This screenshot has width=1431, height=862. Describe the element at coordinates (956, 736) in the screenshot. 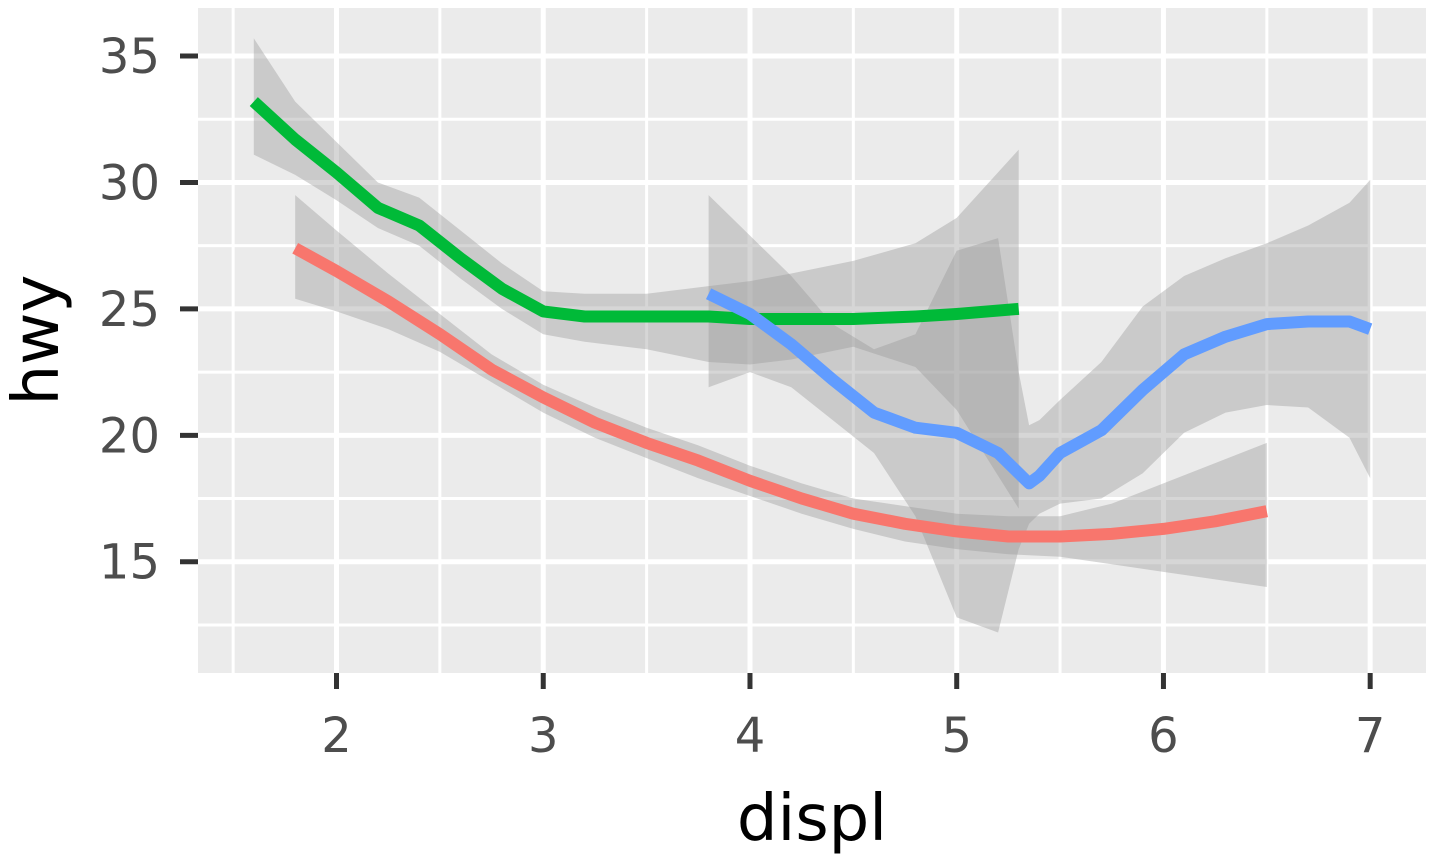

I see `x-tick-label: 5` at that location.